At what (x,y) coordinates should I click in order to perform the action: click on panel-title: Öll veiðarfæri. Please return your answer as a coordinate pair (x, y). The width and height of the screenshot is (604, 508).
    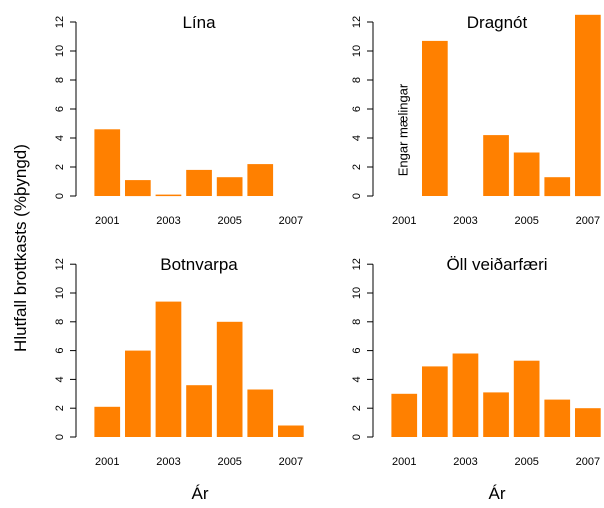
    Looking at the image, I should click on (496, 264).